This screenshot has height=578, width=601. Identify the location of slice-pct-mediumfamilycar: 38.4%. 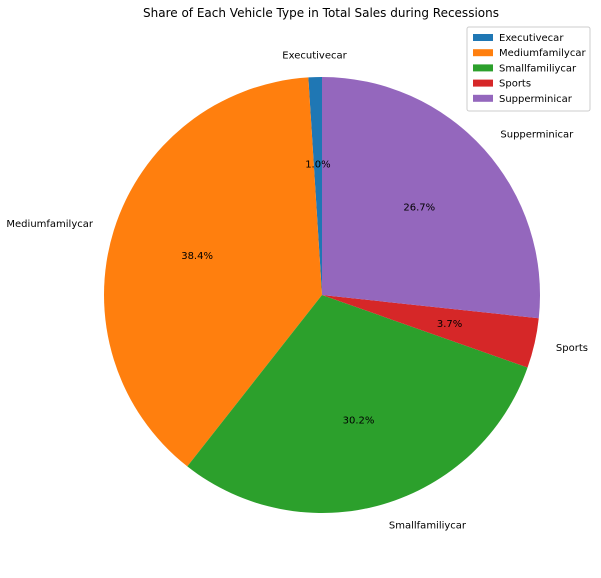
(197, 256).